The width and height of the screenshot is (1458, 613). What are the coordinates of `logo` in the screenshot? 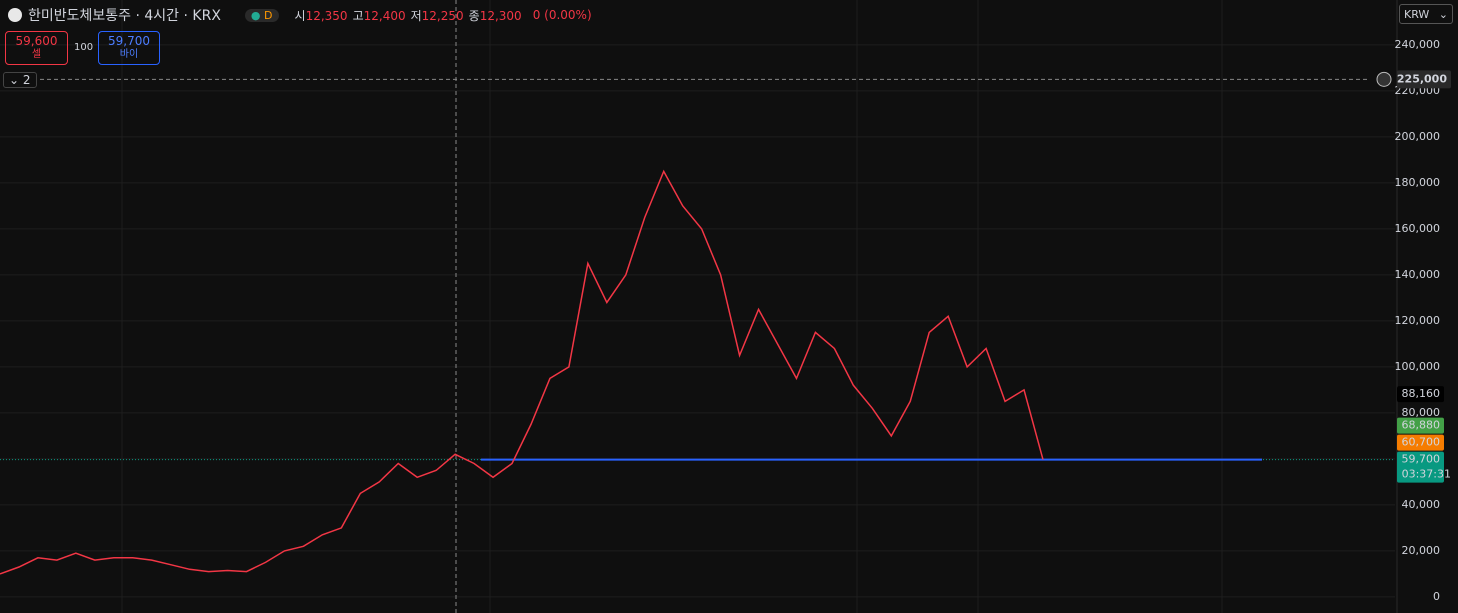 It's located at (15, 15).